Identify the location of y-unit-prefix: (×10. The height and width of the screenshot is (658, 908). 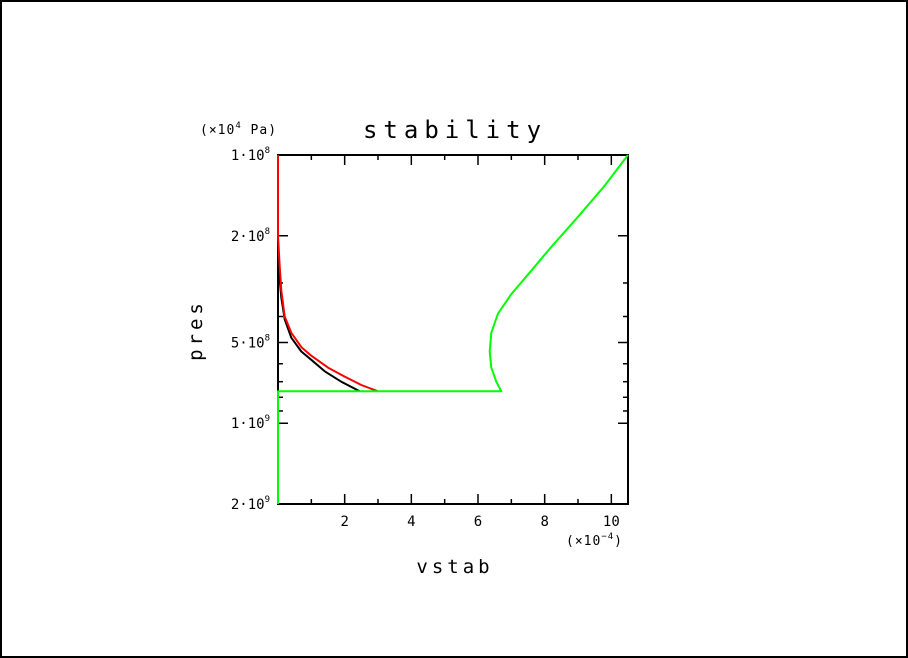
(217, 130).